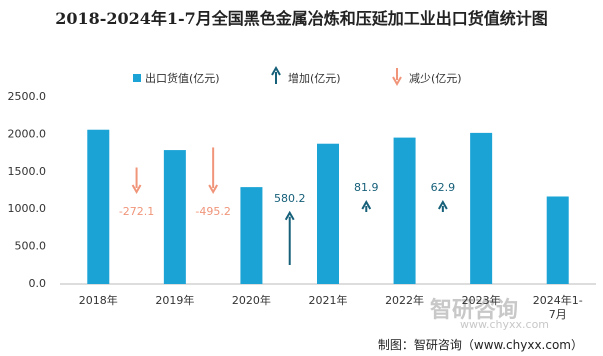 This screenshot has height=356, width=603. What do you see at coordinates (405, 300) in the screenshot?
I see `x-tick-label: 2022年` at bounding box center [405, 300].